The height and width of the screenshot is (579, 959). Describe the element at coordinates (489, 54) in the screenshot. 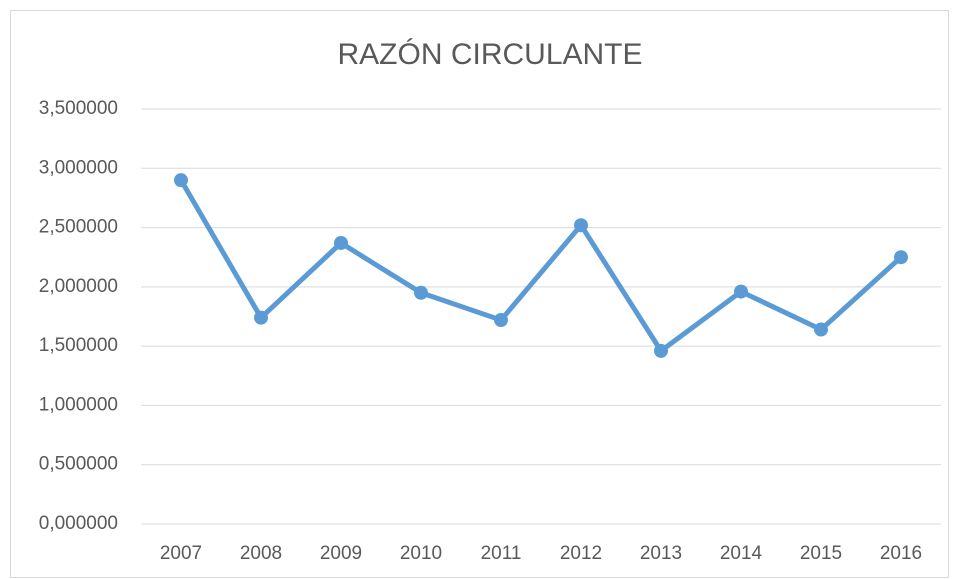

I see `chart-title: RAZÓN CIRCULANTE` at that location.